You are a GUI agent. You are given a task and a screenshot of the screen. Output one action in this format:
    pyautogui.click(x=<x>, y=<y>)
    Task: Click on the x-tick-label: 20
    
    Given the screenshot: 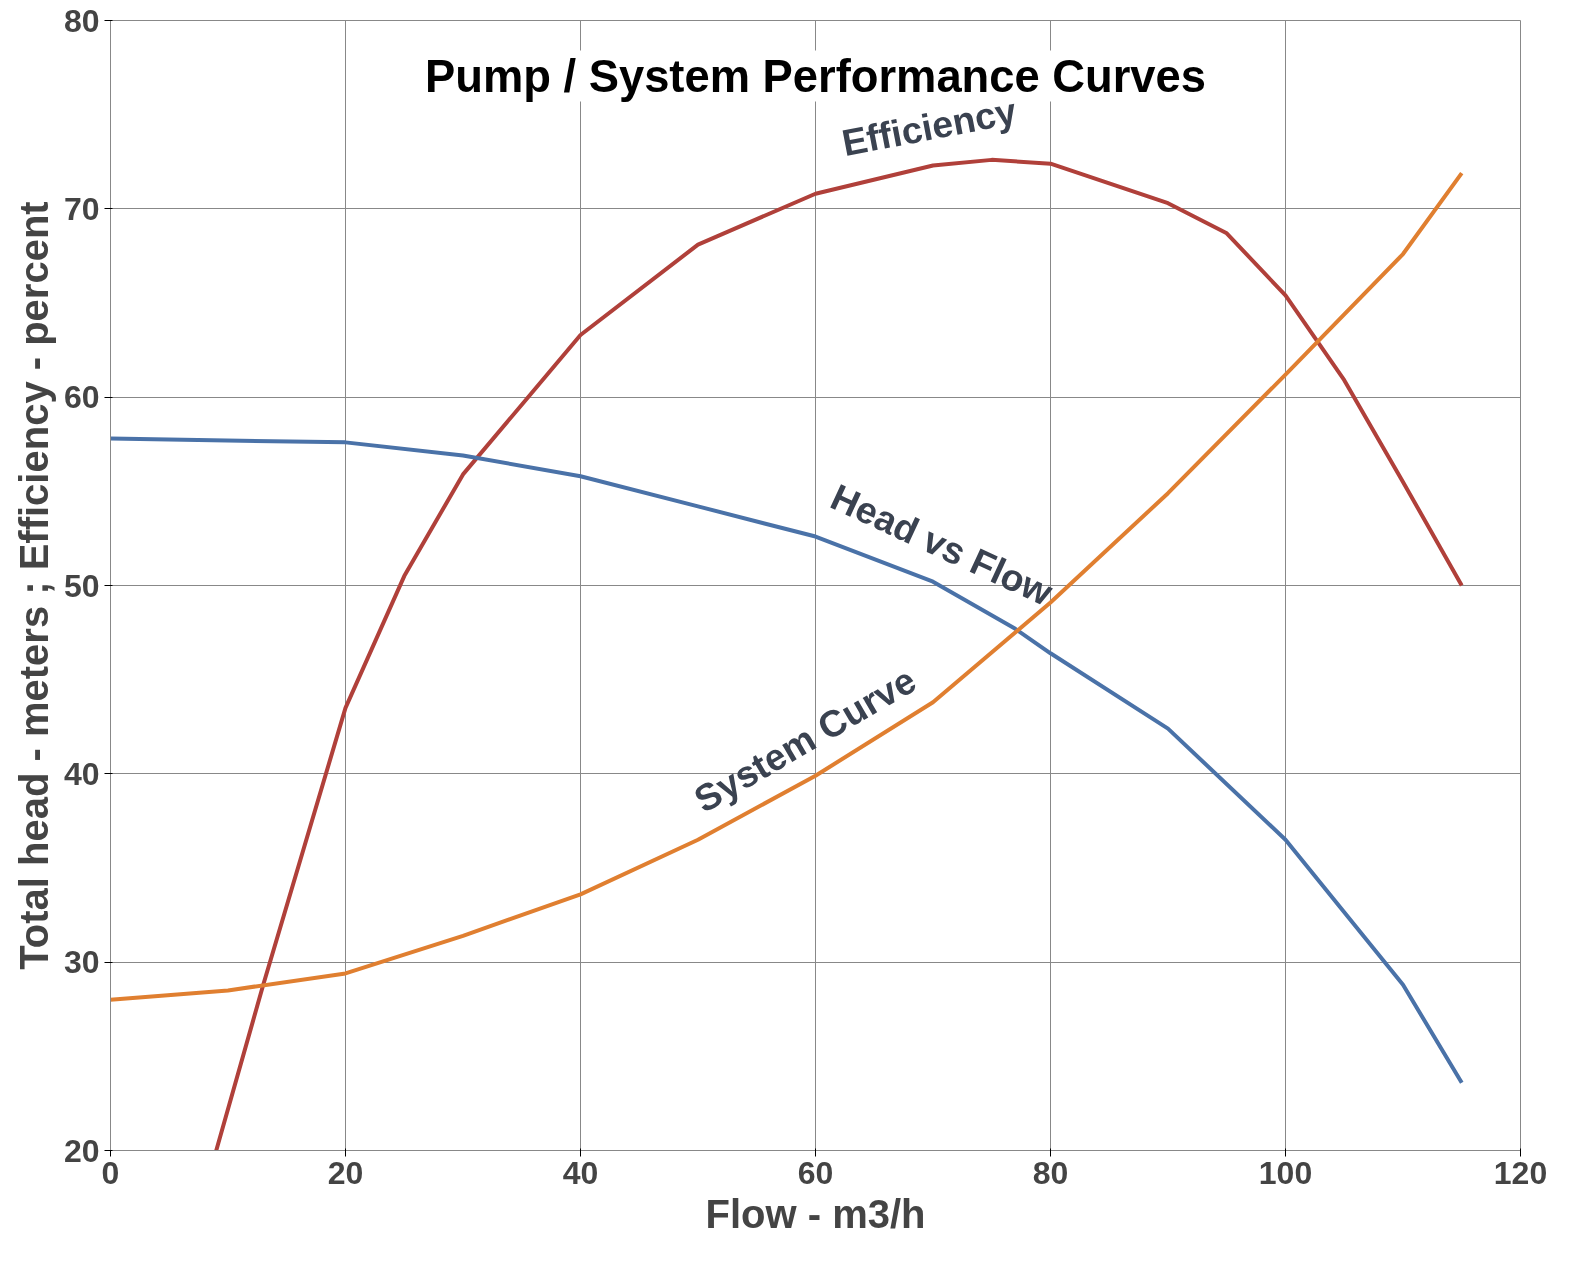 What is the action you would take?
    pyautogui.click(x=345, y=1172)
    